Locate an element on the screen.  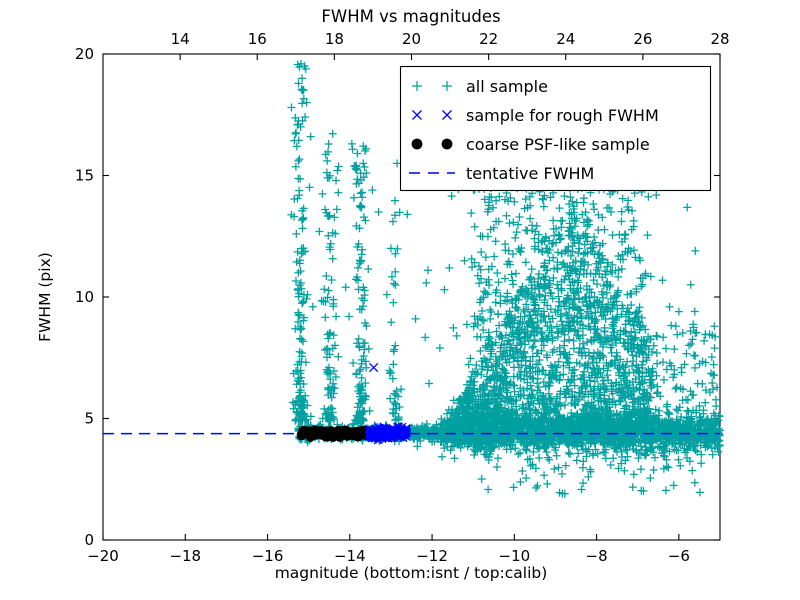
top-tick-label: 22 is located at coordinates (488, 39).